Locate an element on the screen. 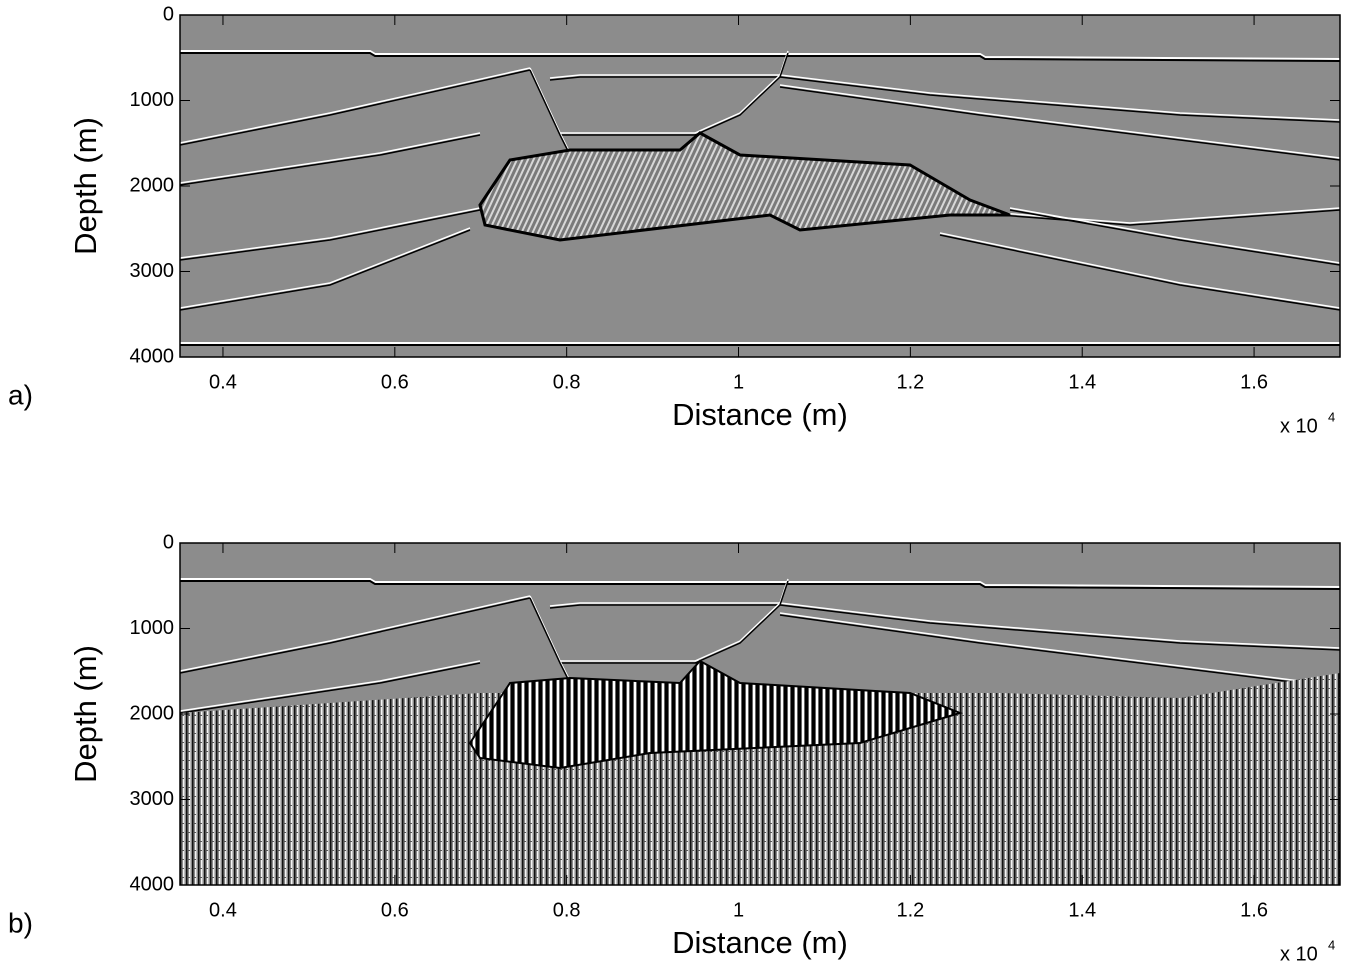  panel-label: b) is located at coordinates (20, 922).